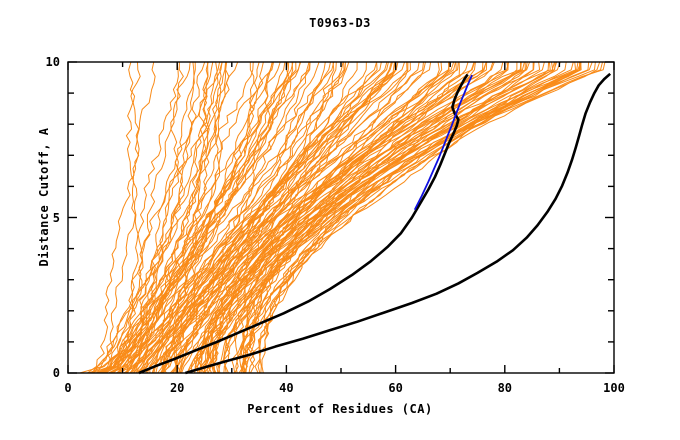 This screenshot has width=680, height=440. Describe the element at coordinates (505, 388) in the screenshot. I see `x-tick-label: 80` at that location.